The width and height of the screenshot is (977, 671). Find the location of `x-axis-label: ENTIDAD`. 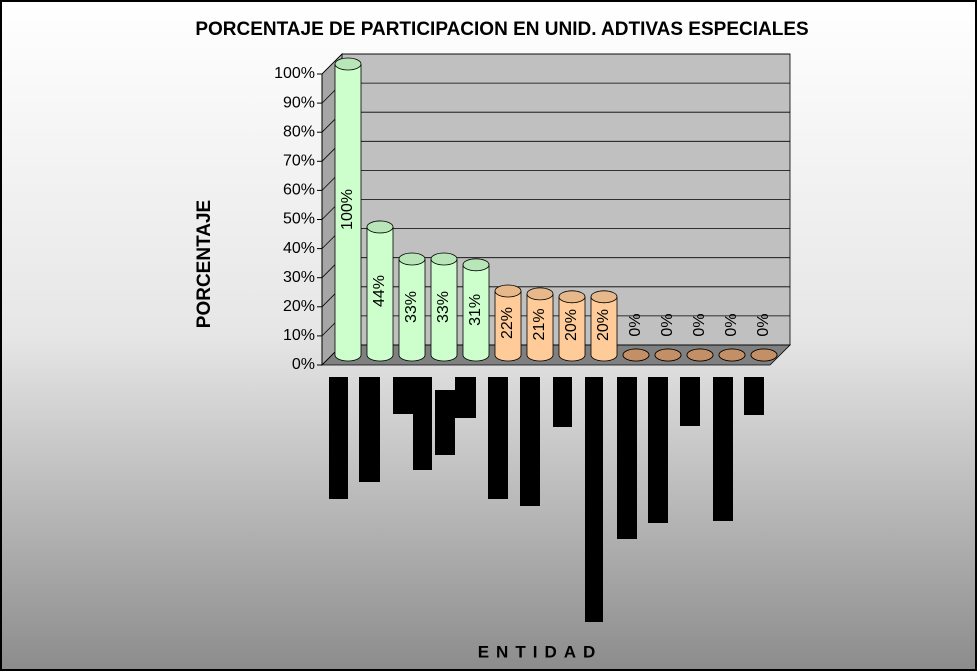

x-axis-label: ENTIDAD is located at coordinates (540, 651).